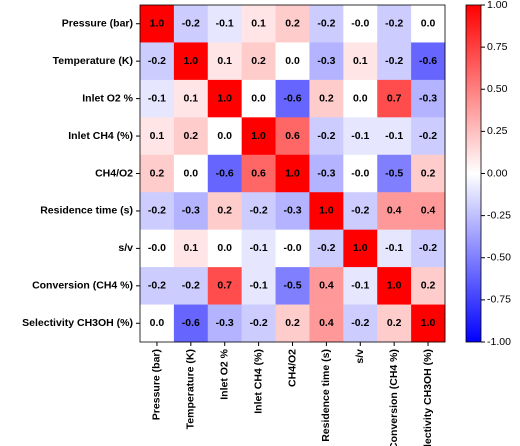  I want to click on y-tick-label: Inlet CH4 (%), so click(100, 136).